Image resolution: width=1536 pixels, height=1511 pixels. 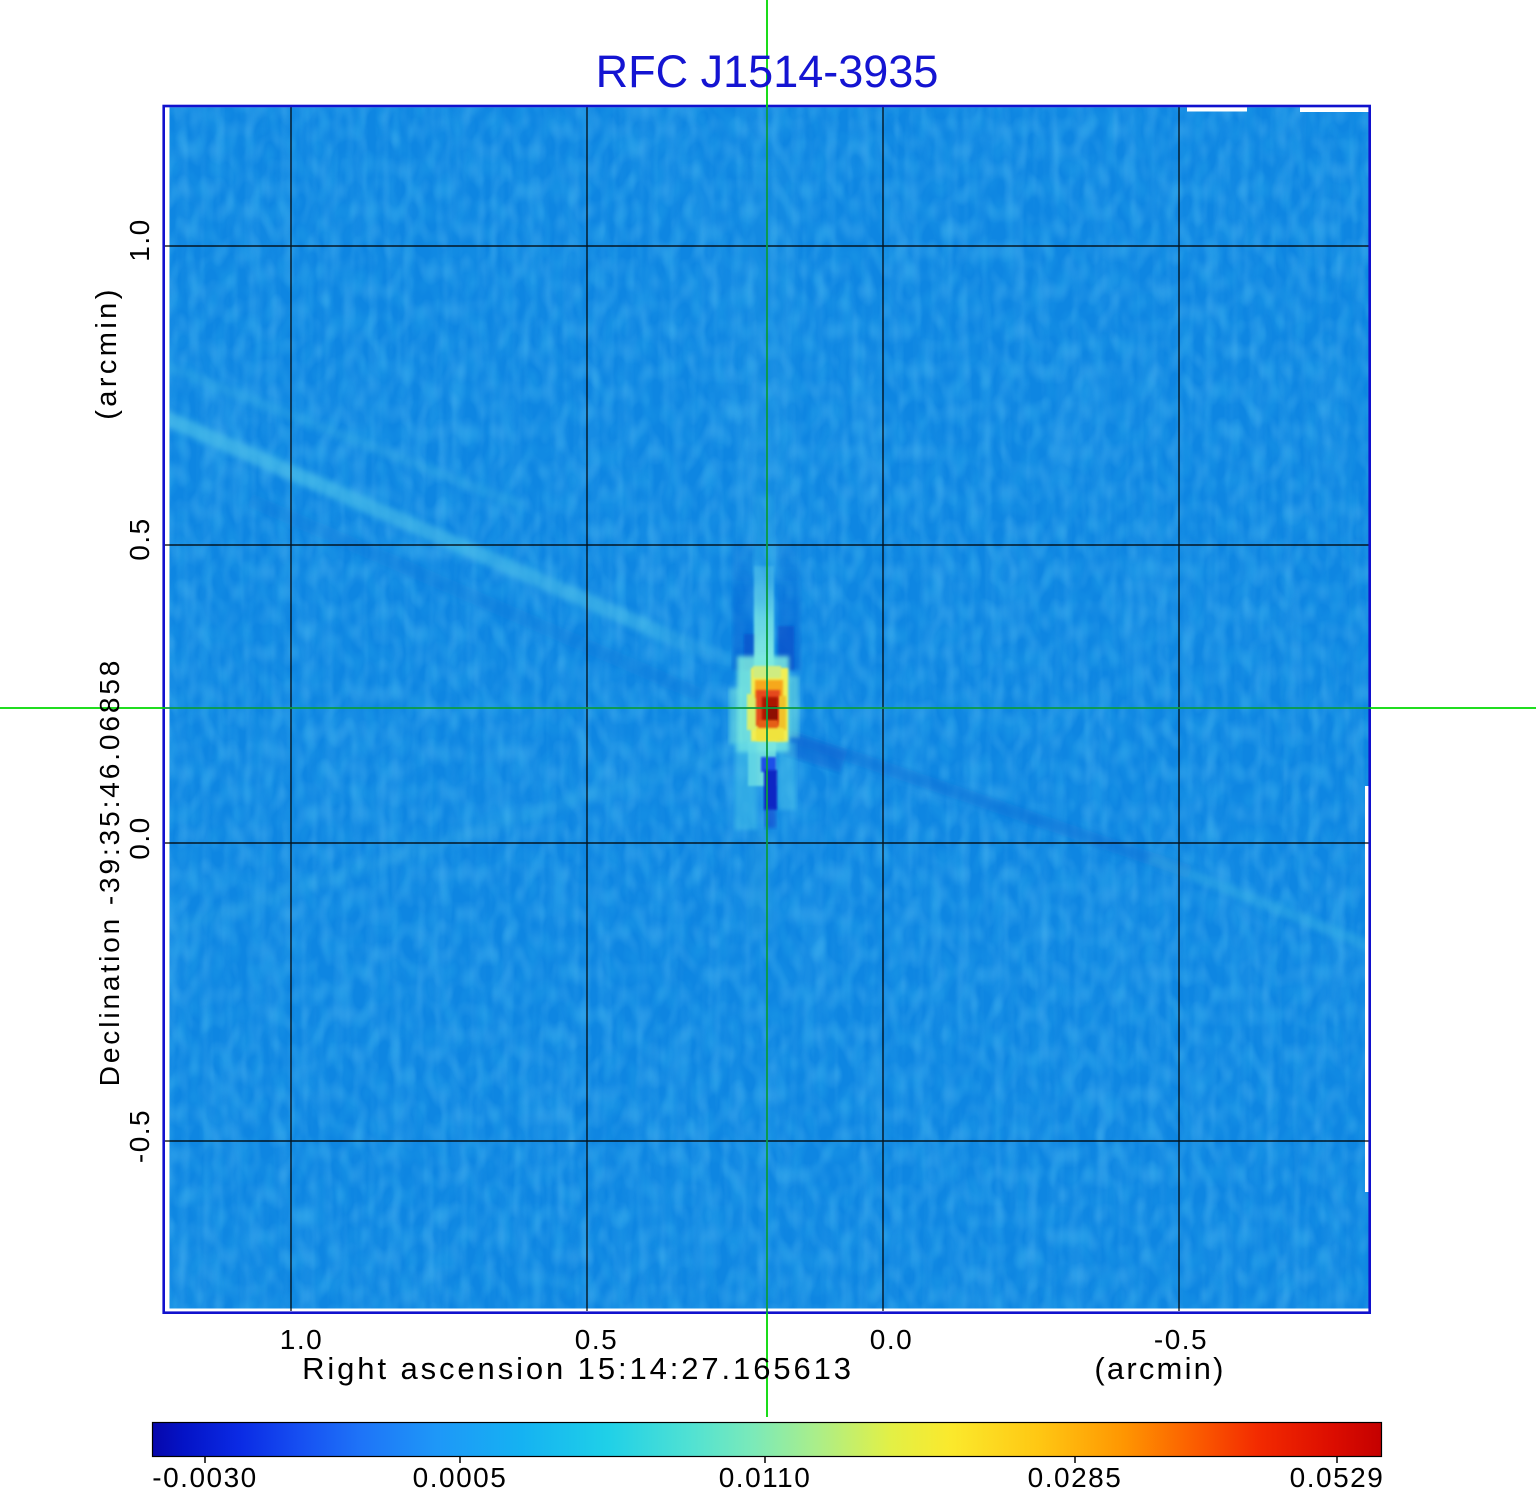 I want to click on svg-text:Right ascension 15:14:27.1656: Right ascension 15:14:27.165613, so click(x=578, y=1368).